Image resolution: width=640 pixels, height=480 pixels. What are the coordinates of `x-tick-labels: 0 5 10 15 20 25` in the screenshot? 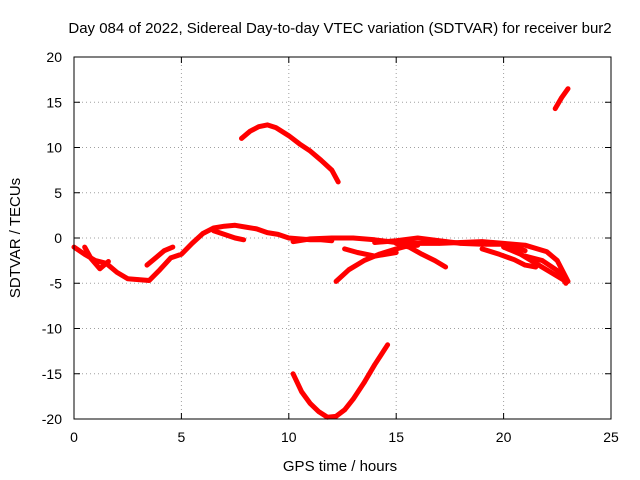 It's located at (344, 437).